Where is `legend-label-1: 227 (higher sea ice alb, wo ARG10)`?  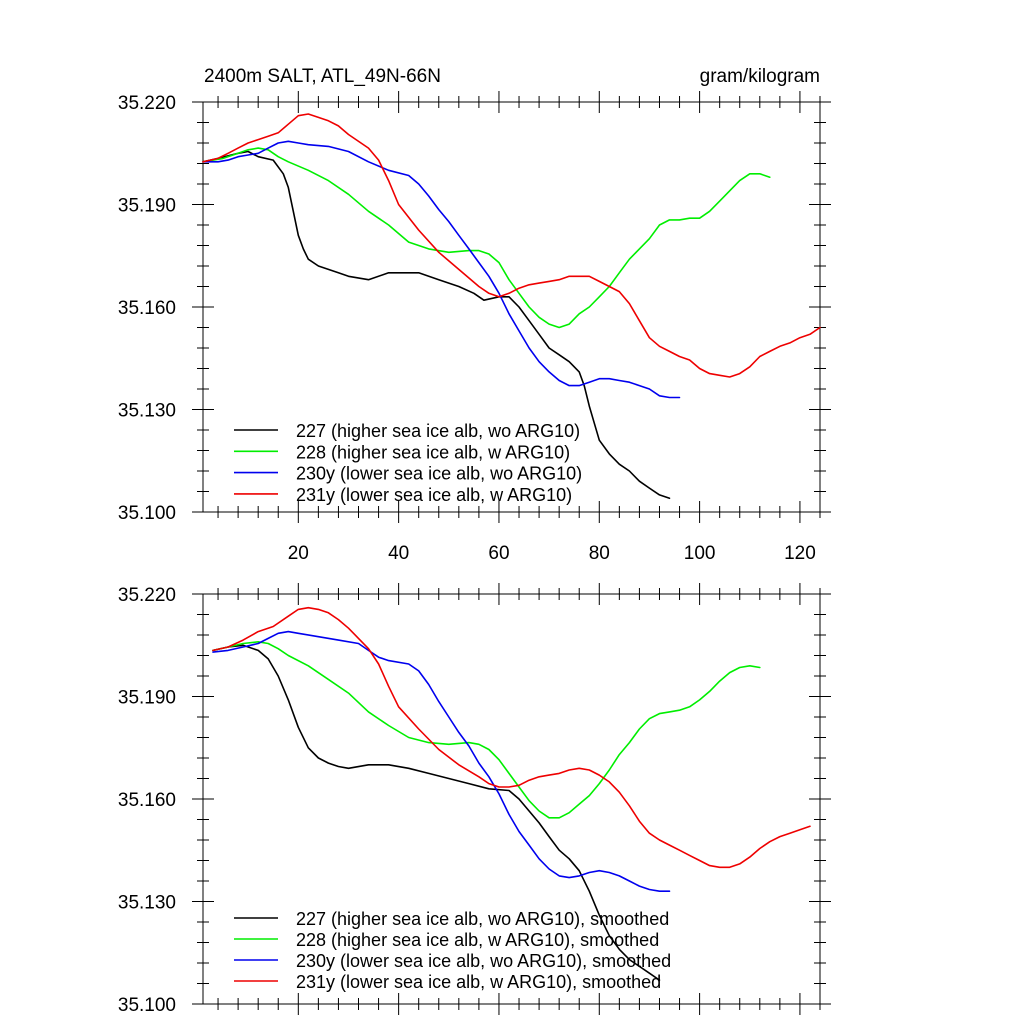
legend-label-1: 227 (higher sea ice alb, wo ARG10) is located at coordinates (438, 431).